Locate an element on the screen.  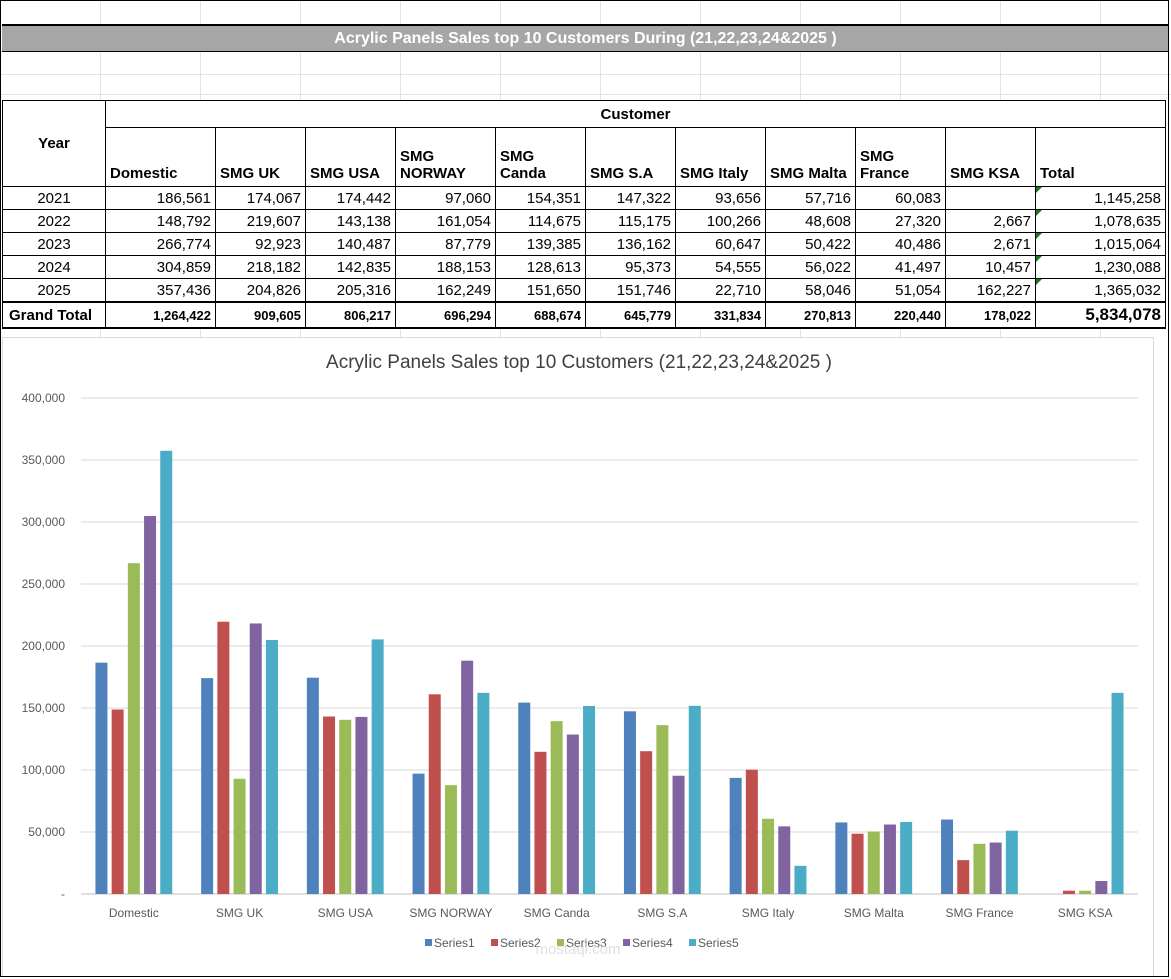
value-cell: 218,182 is located at coordinates (260, 267).